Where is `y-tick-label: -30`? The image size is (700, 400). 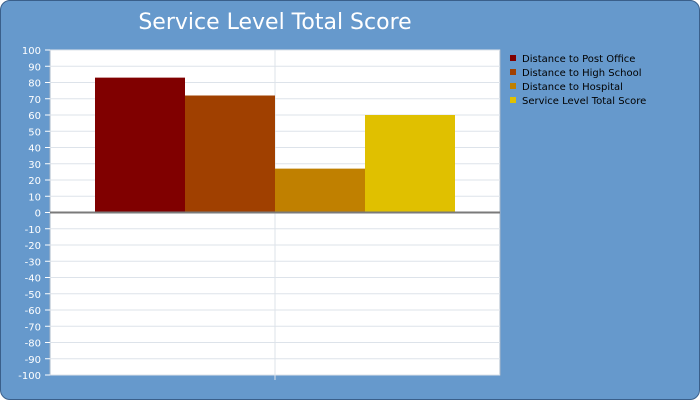 y-tick-label: -30 is located at coordinates (33, 262).